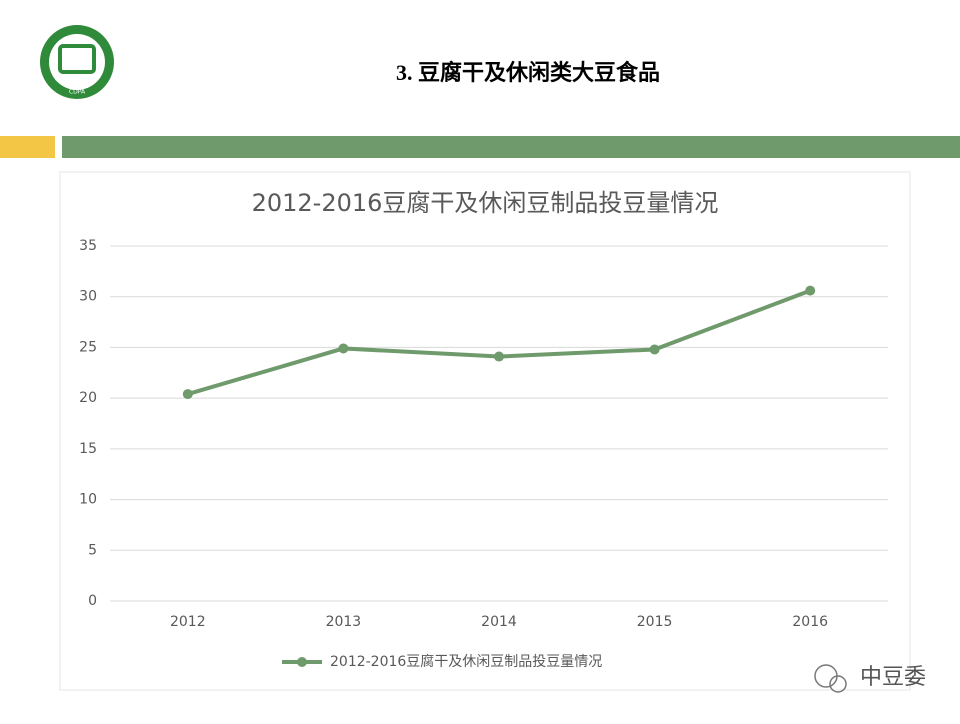 Image resolution: width=960 pixels, height=724 pixels. Describe the element at coordinates (77, 59) in the screenshot. I see `logo-mark` at that location.